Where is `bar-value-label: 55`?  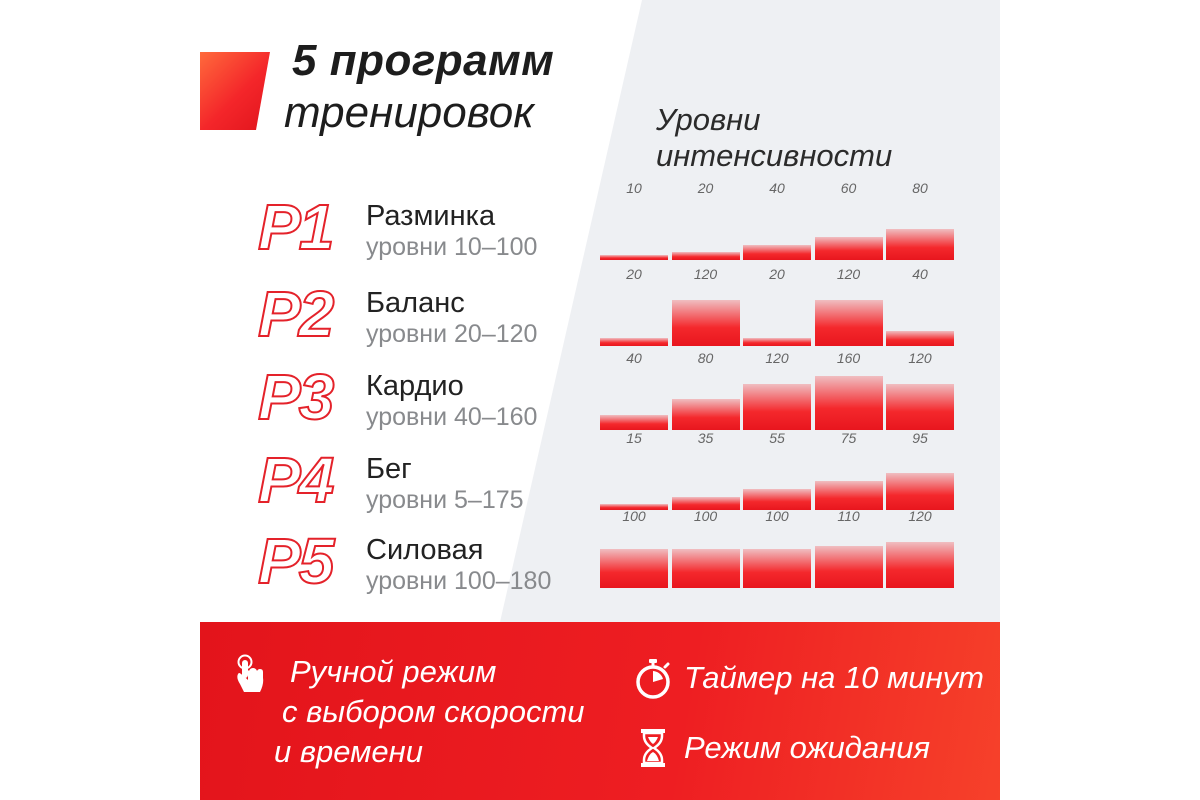 bar-value-label: 55 is located at coordinates (777, 438).